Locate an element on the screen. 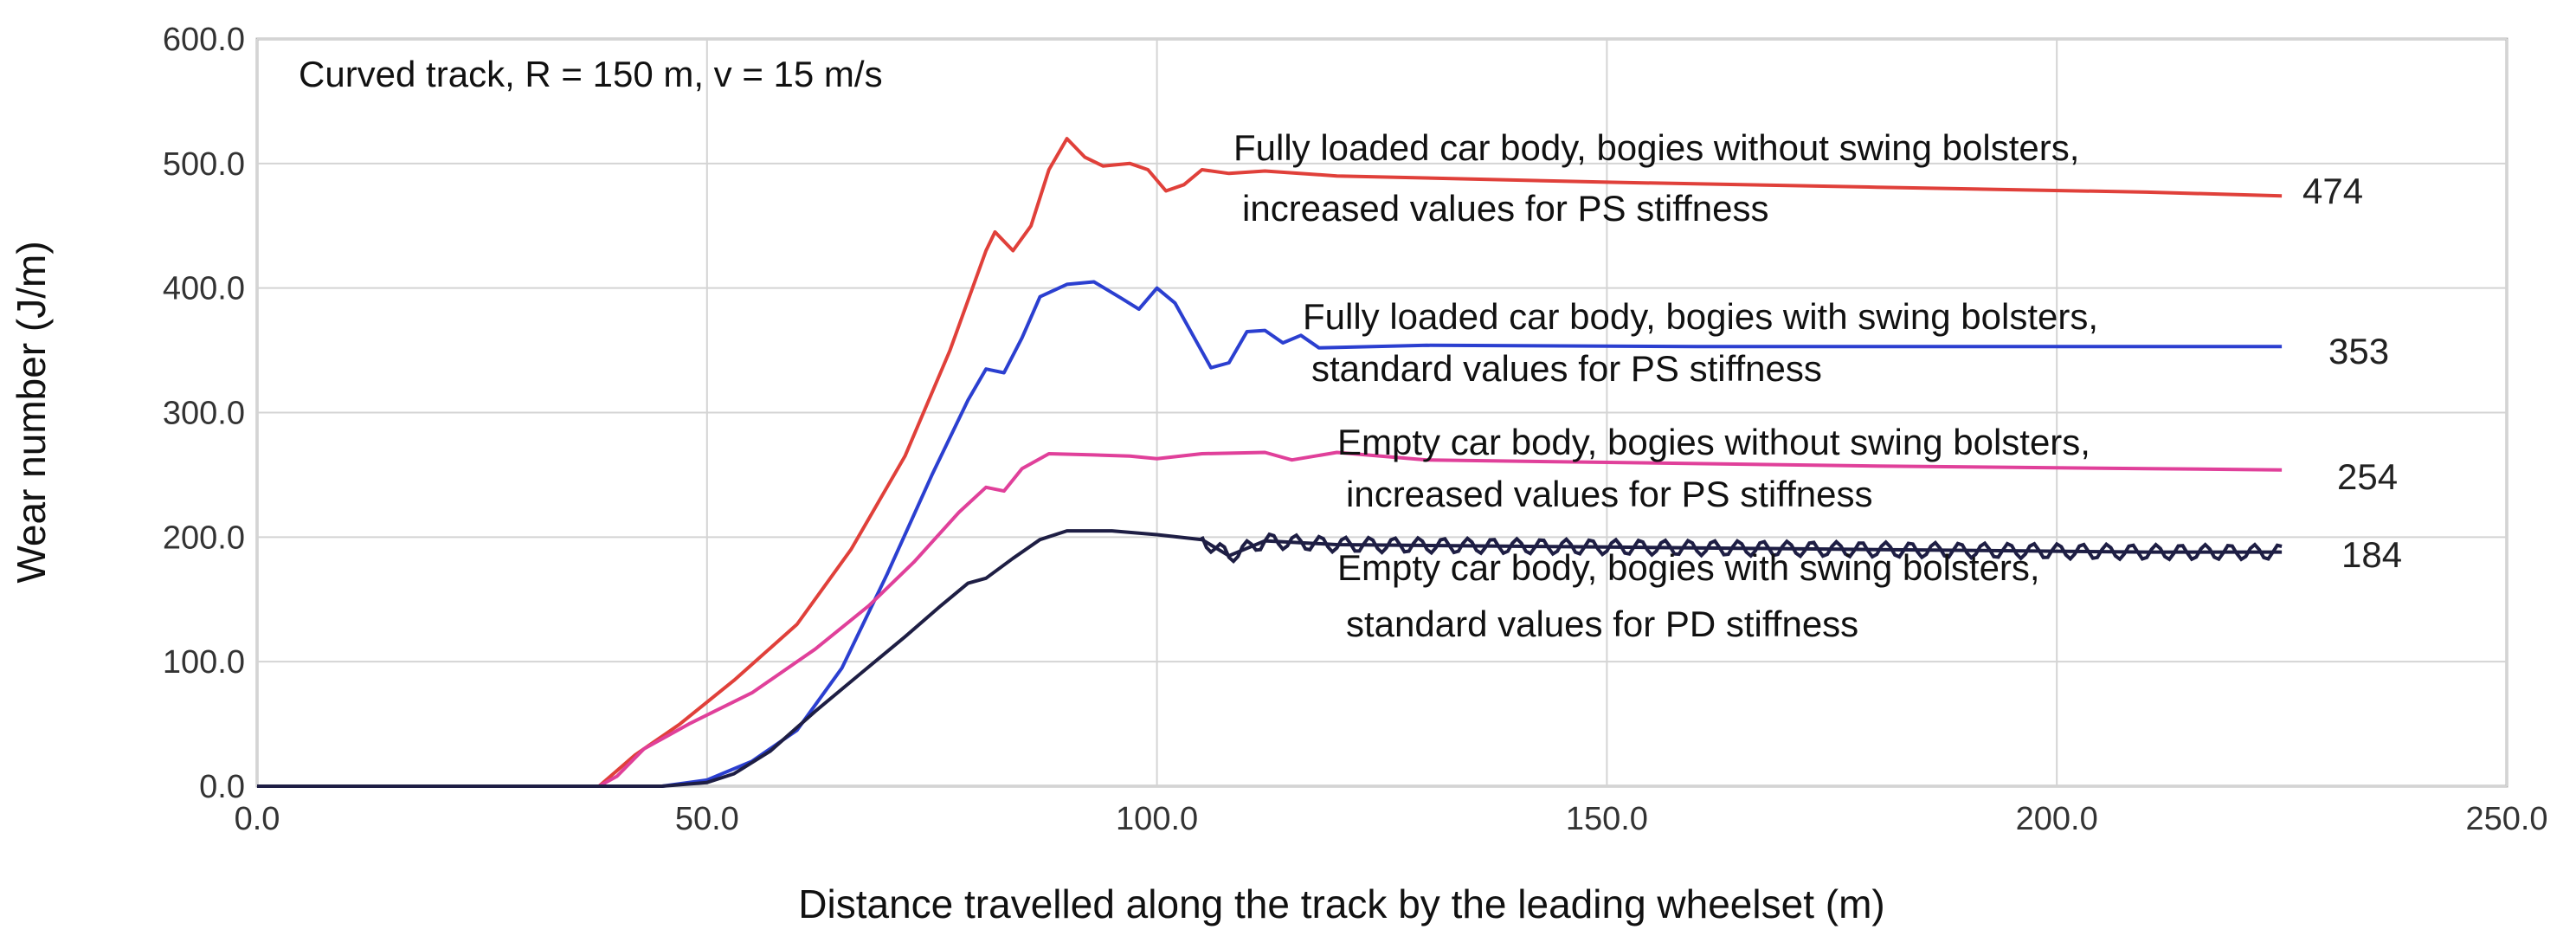 This screenshot has width=2576, height=936. chart-annotation: Curved track, R = 150 m, v = 15 m/s is located at coordinates (591, 74).